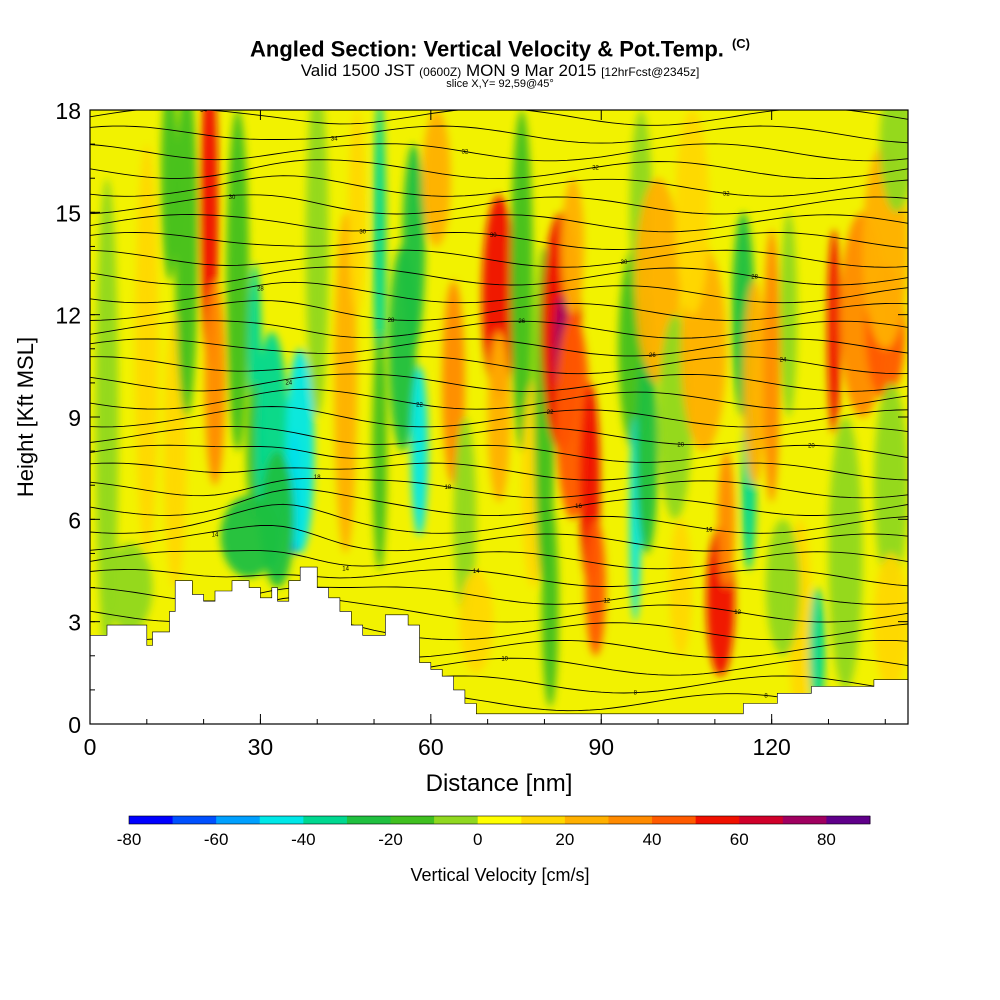  I want to click on isentrope-label: 24, so click(783, 361).